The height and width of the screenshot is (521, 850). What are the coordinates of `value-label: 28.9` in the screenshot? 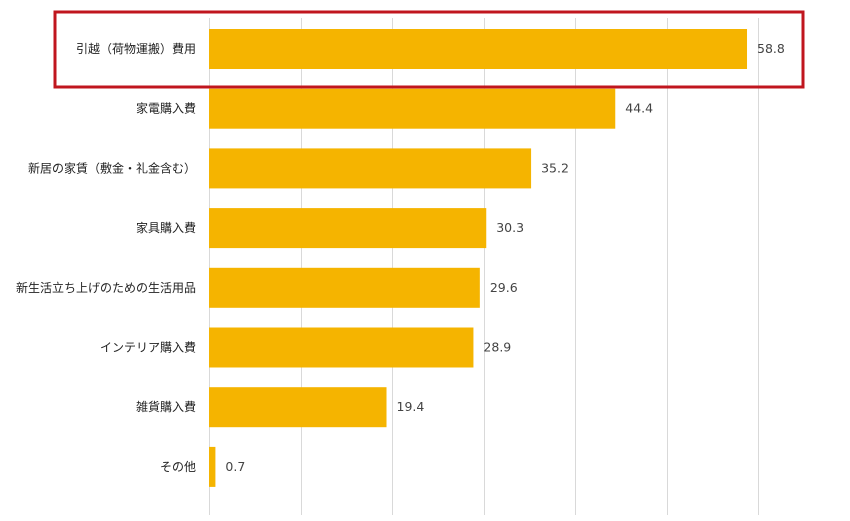 It's located at (497, 347).